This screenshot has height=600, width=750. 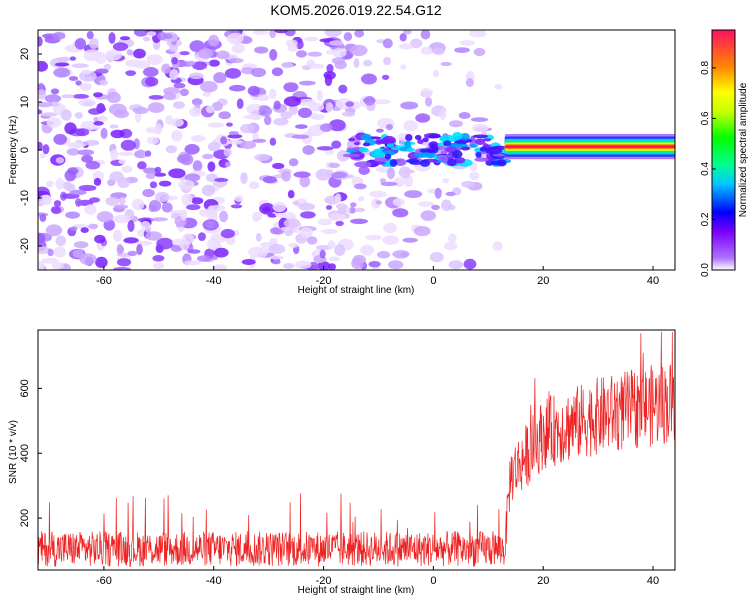 I want to click on snr-xtick-label: -40, so click(x=214, y=581).